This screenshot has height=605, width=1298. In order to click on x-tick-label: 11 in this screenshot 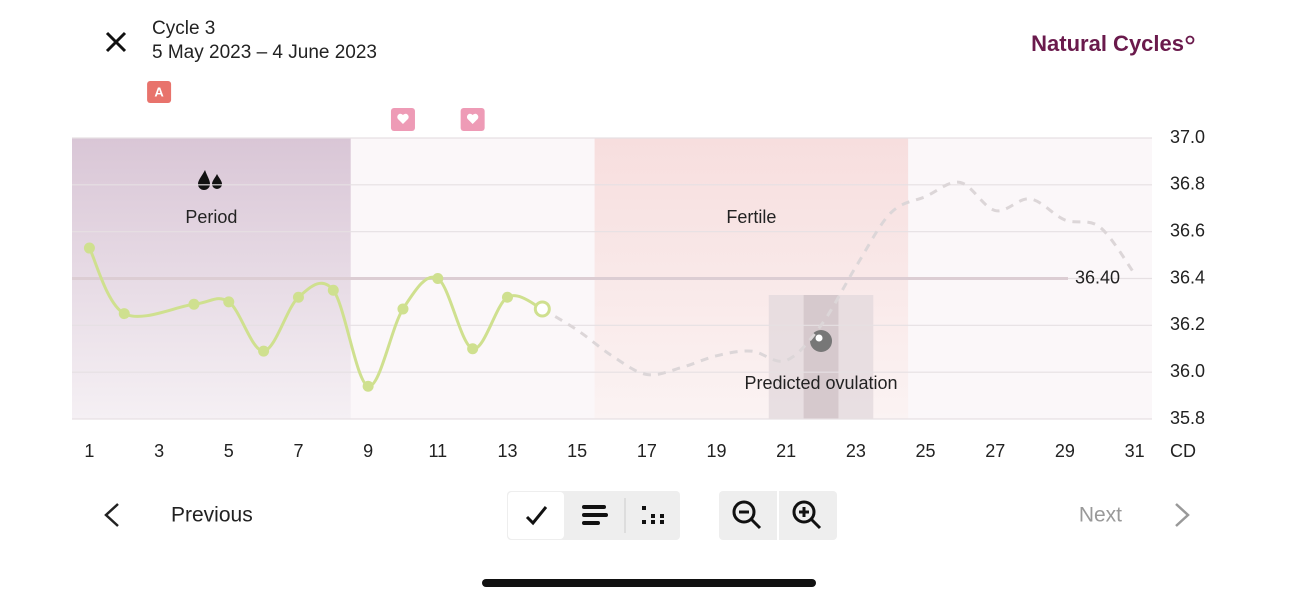, I will do `click(437, 451)`.